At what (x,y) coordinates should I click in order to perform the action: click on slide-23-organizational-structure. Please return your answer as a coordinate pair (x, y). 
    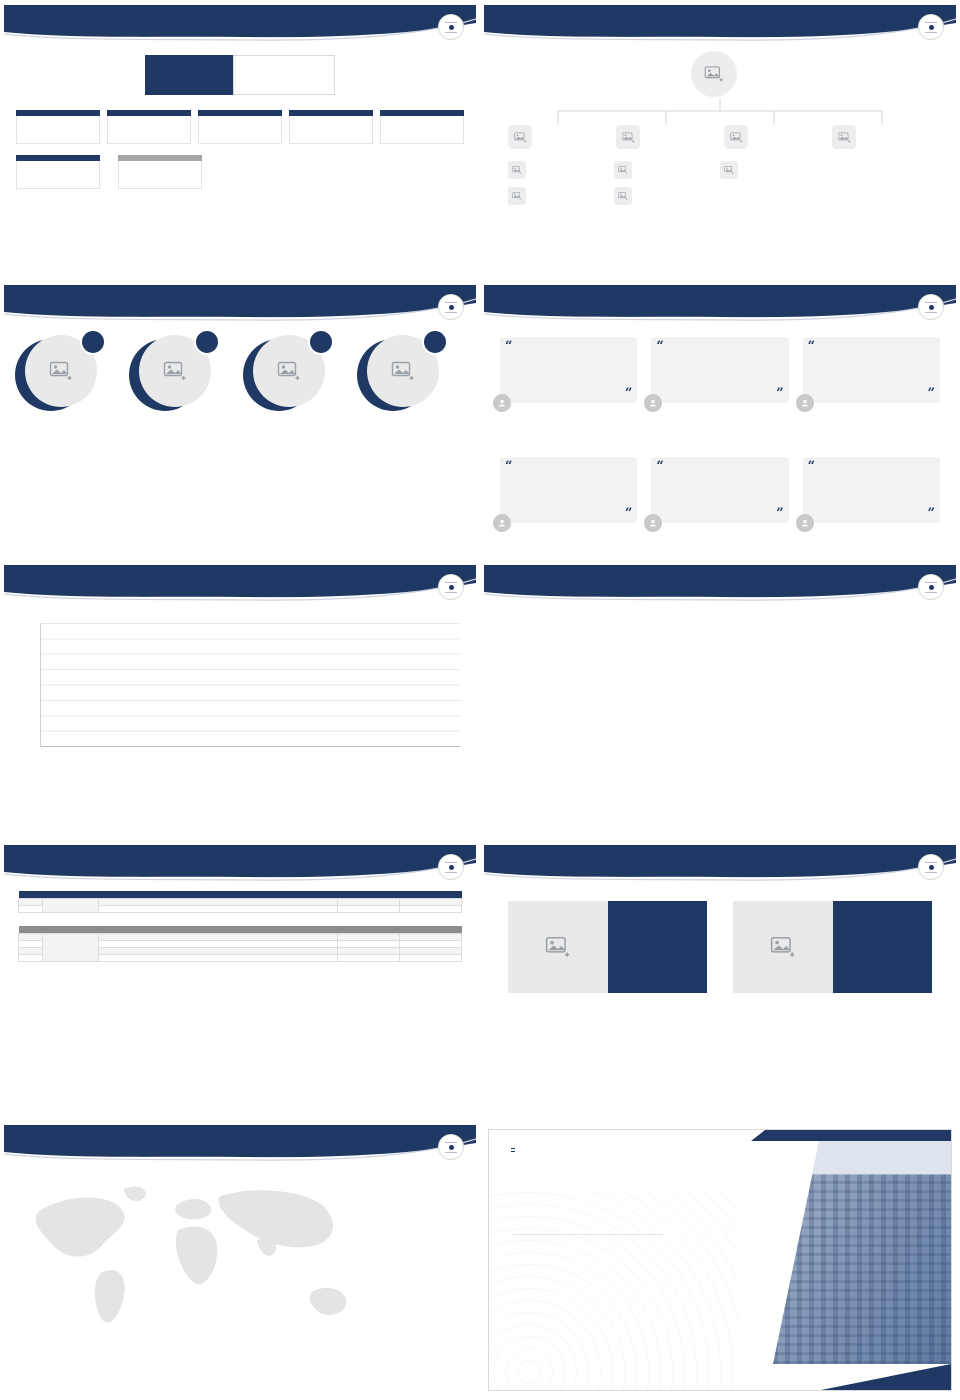
    Looking at the image, I should click on (720, 140).